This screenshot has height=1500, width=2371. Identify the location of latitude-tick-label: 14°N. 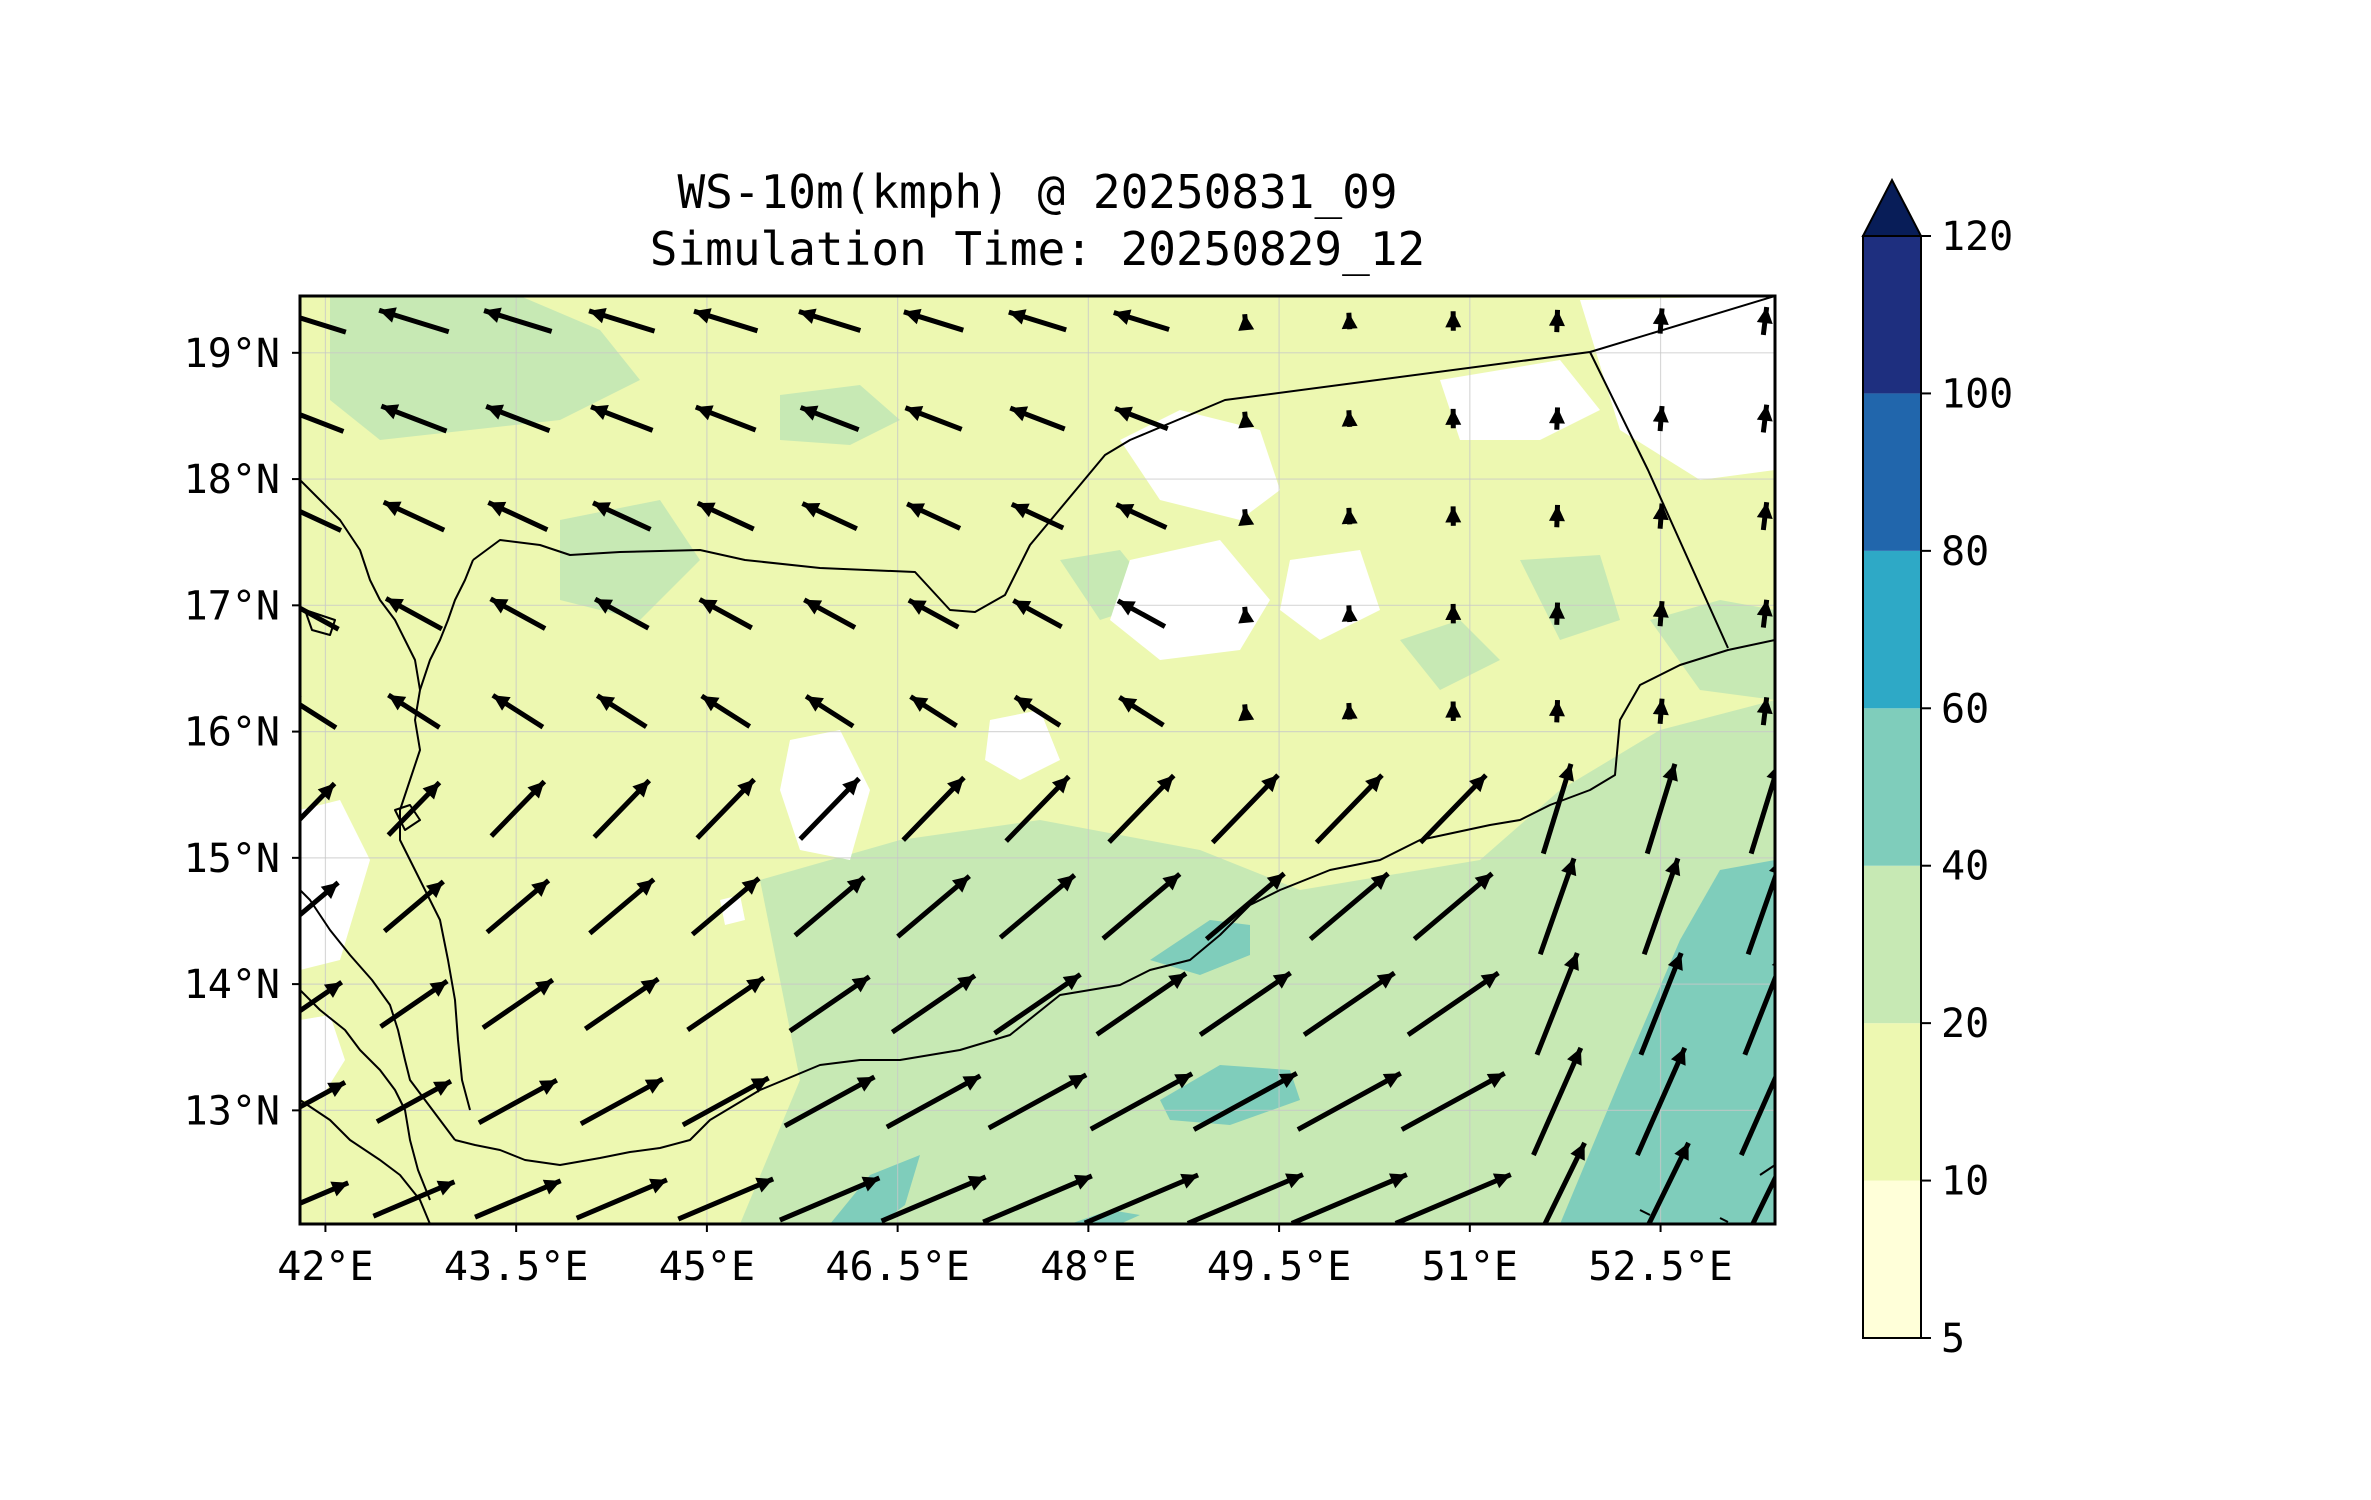
(232, 985).